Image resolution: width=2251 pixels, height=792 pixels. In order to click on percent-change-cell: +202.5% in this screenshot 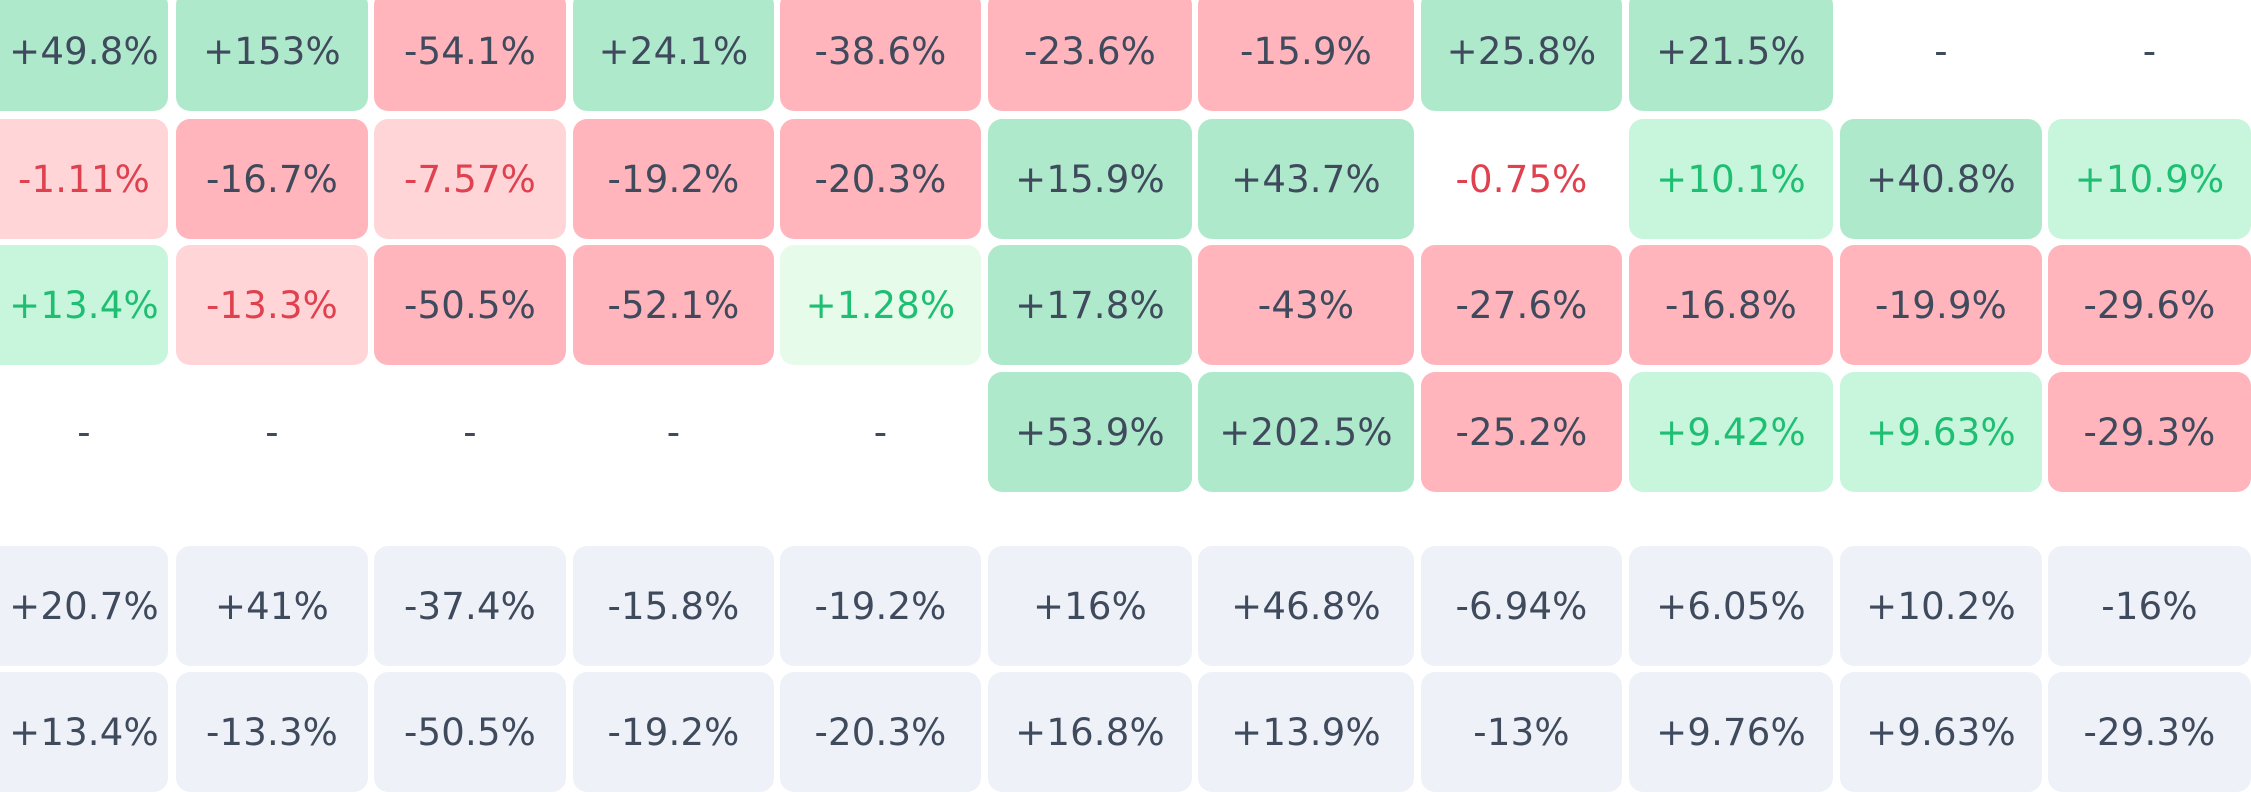, I will do `click(1306, 432)`.